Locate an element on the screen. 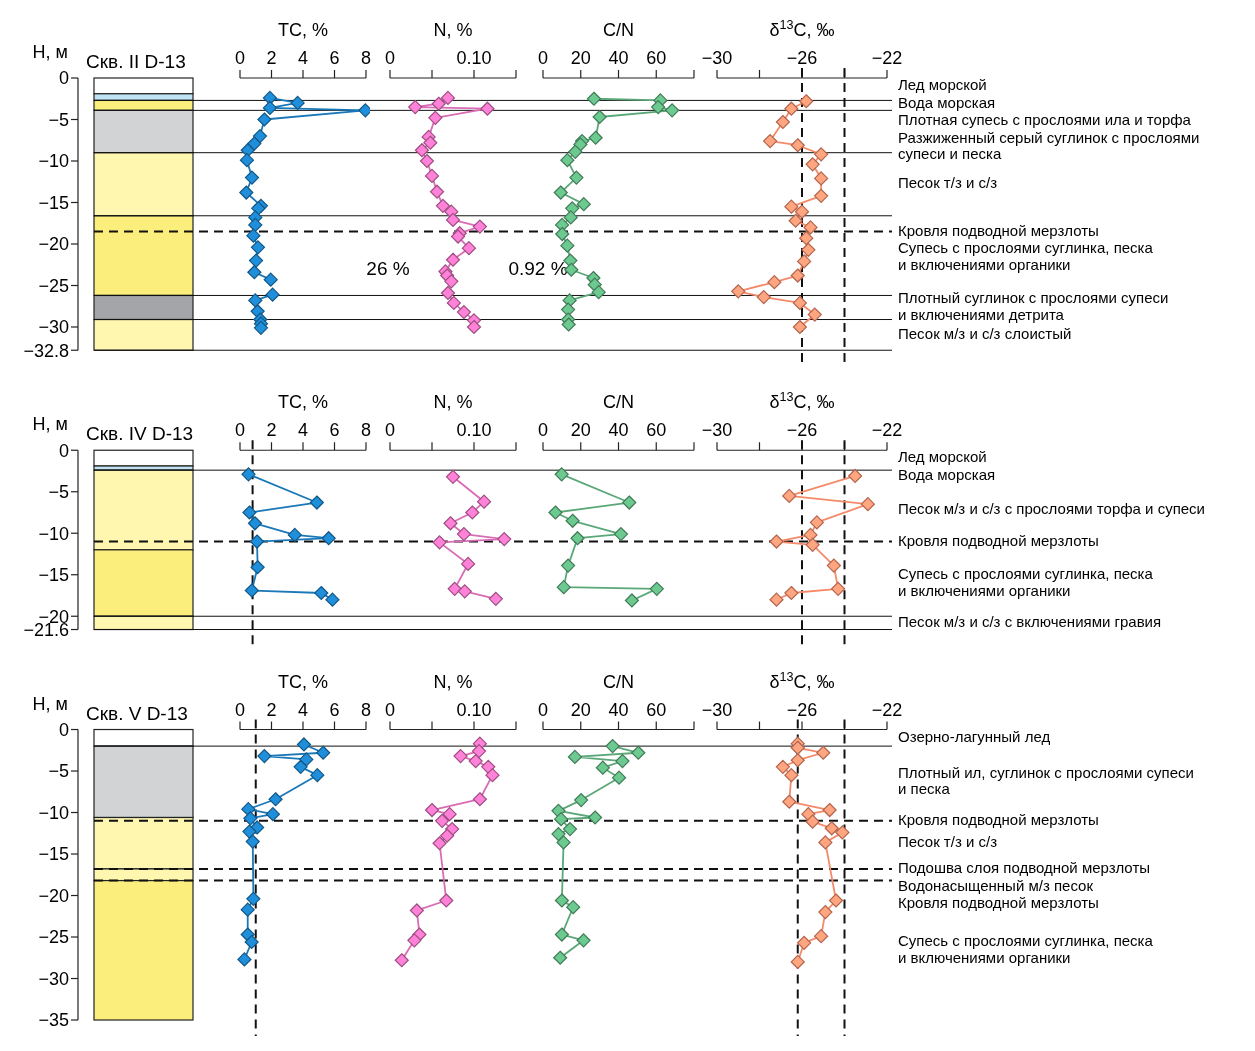  text: Плотный суглинок с прослоями супеси и включениями детрита is located at coordinates (1033, 306).